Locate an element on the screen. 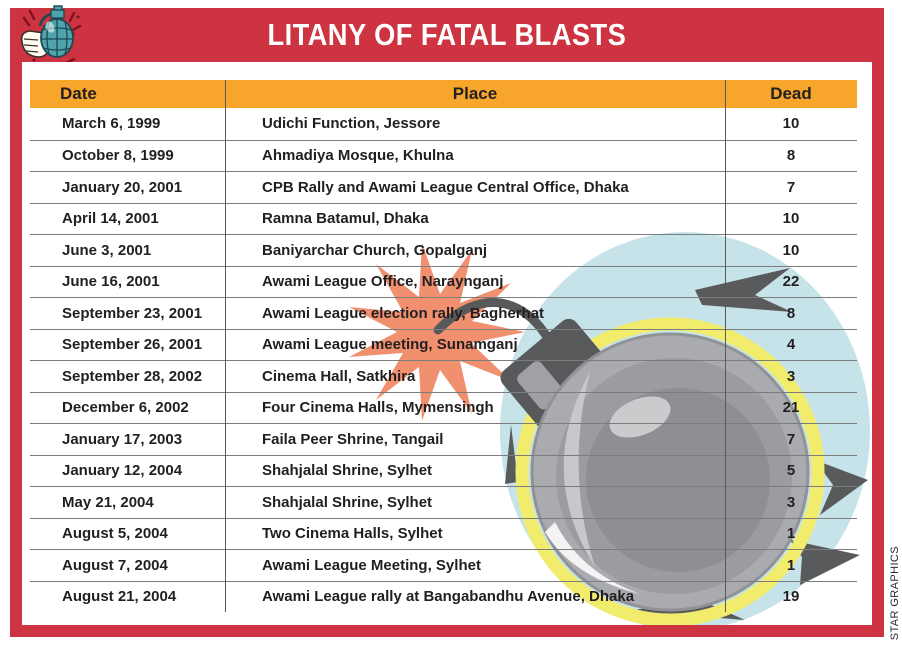  grenade-icon is located at coordinates (51, 36).